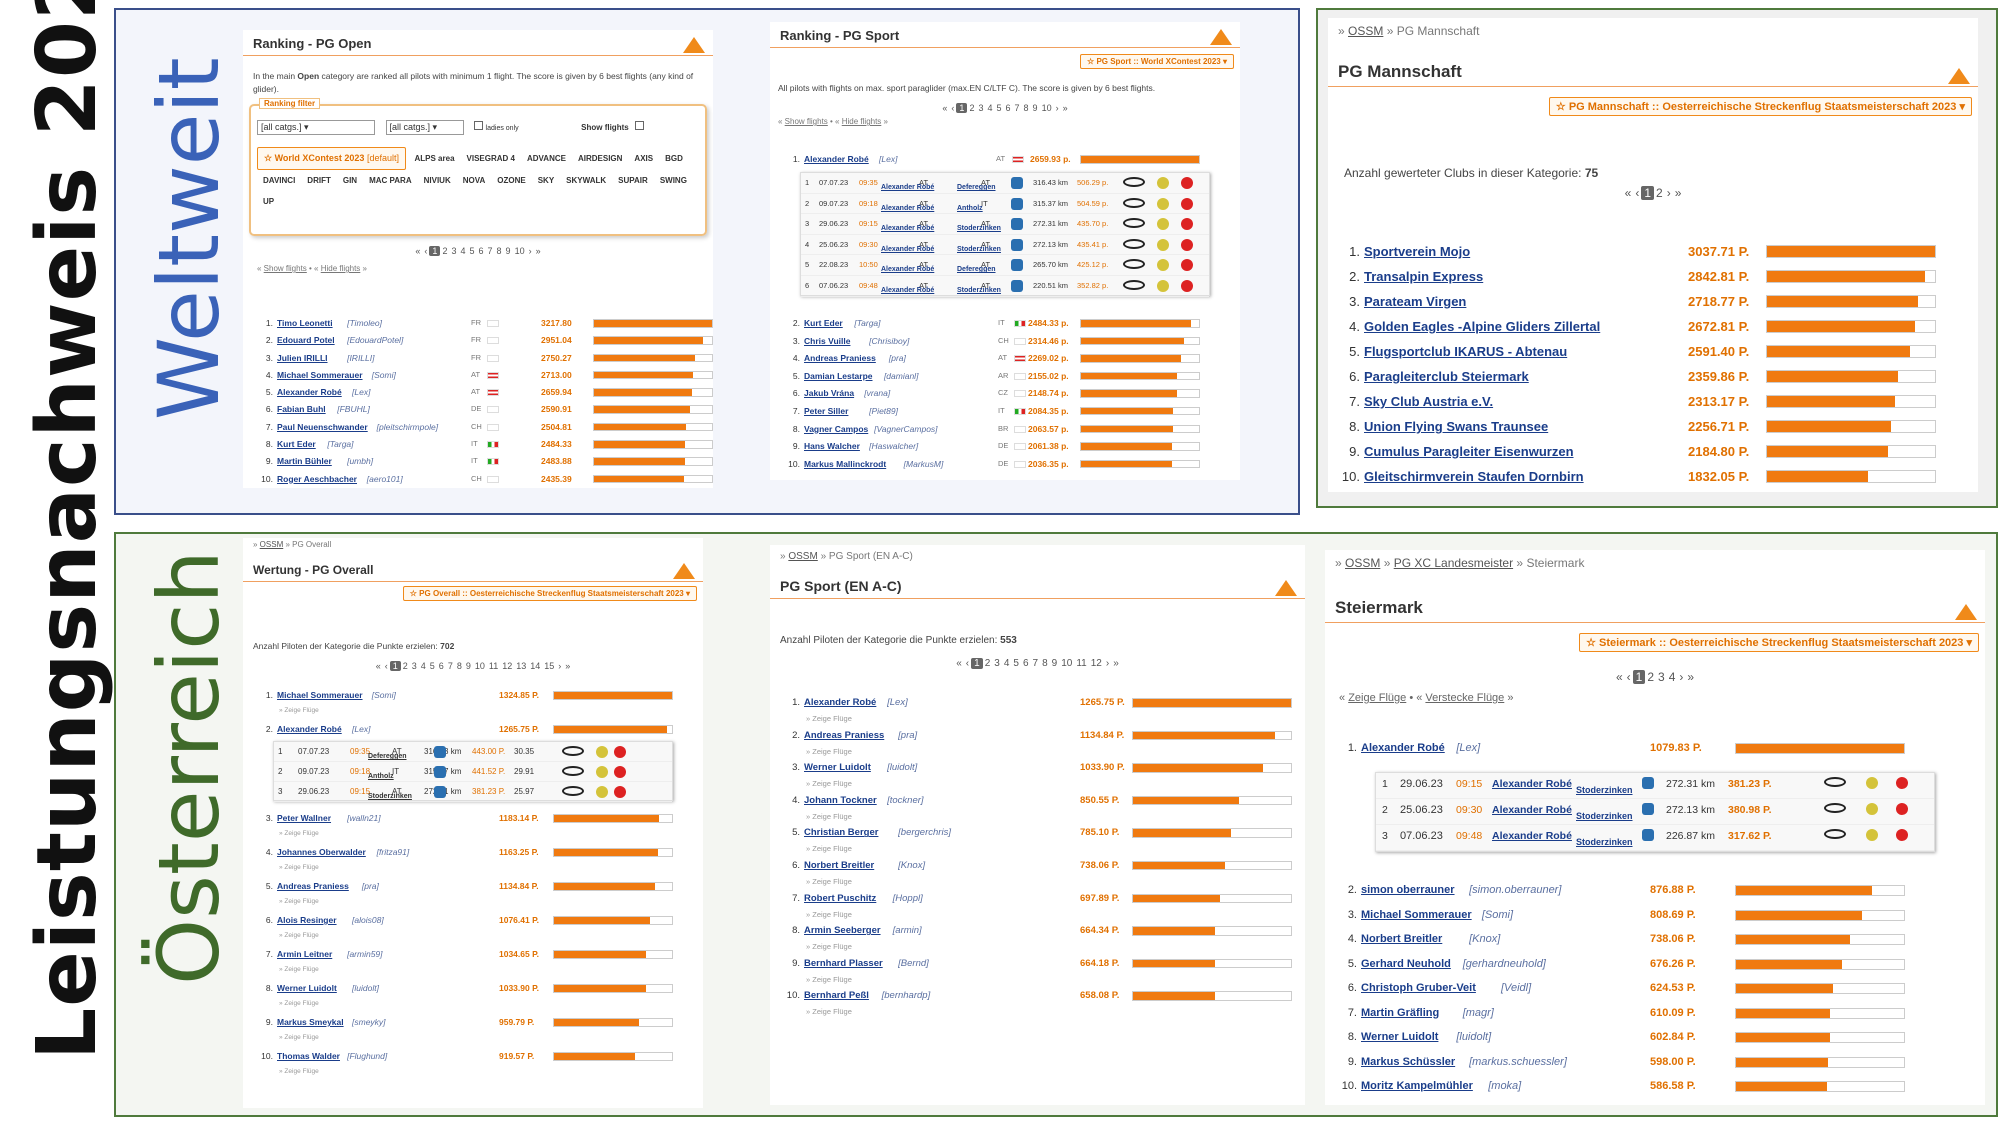  Describe the element at coordinates (1429, 401) in the screenshot. I see `pilot-name-link: Sky Club Austria e.V.` at that location.